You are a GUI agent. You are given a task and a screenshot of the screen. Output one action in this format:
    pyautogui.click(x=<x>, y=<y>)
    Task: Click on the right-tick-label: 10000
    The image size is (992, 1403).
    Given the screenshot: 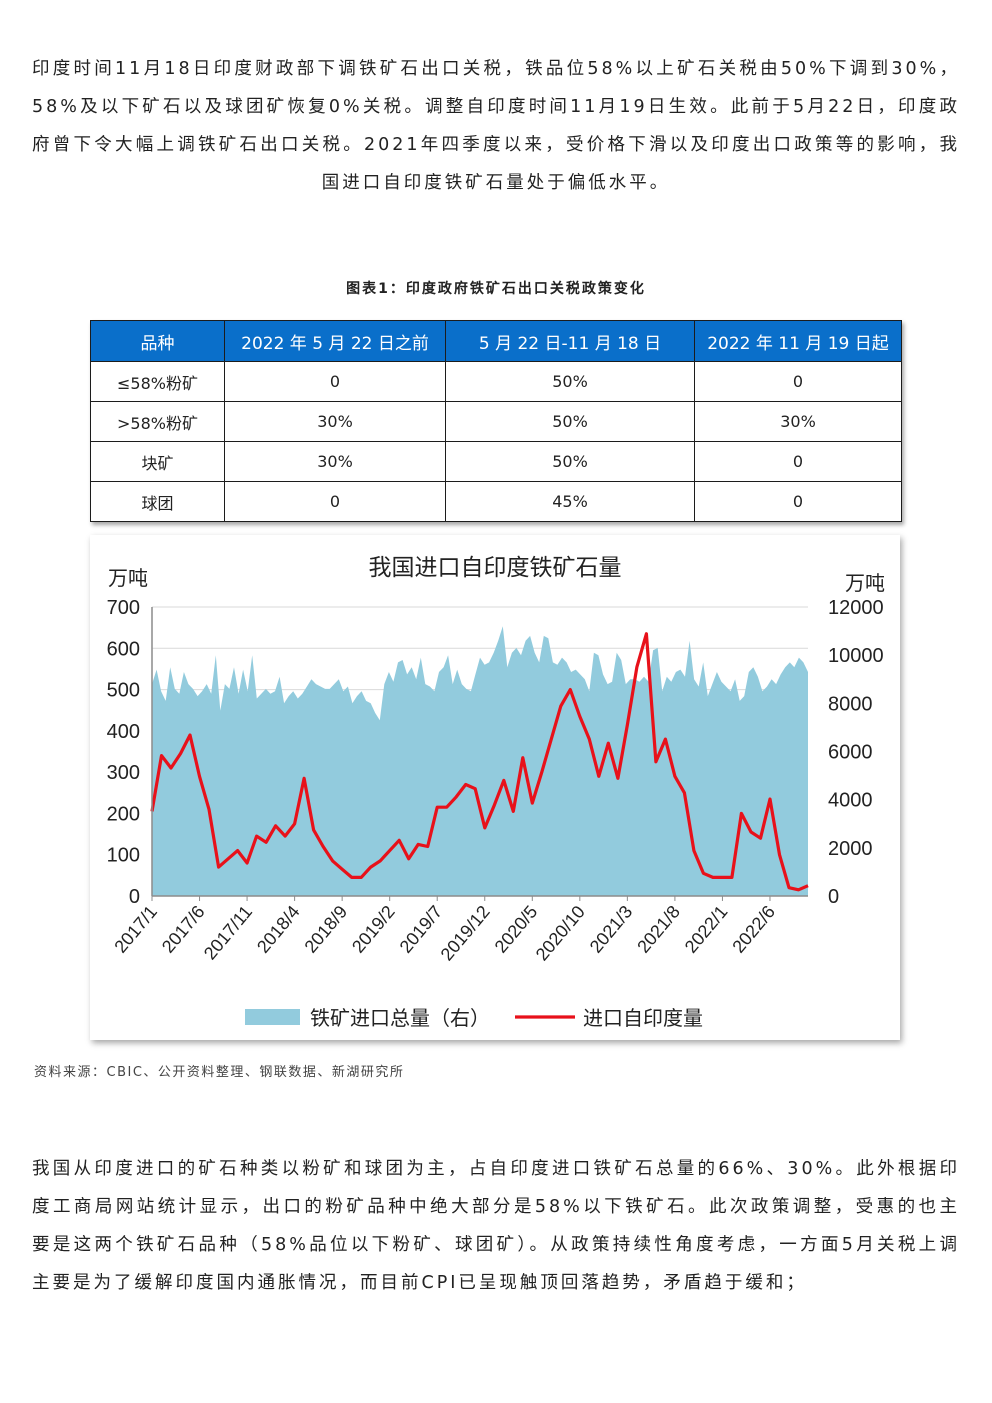 What is the action you would take?
    pyautogui.click(x=856, y=656)
    